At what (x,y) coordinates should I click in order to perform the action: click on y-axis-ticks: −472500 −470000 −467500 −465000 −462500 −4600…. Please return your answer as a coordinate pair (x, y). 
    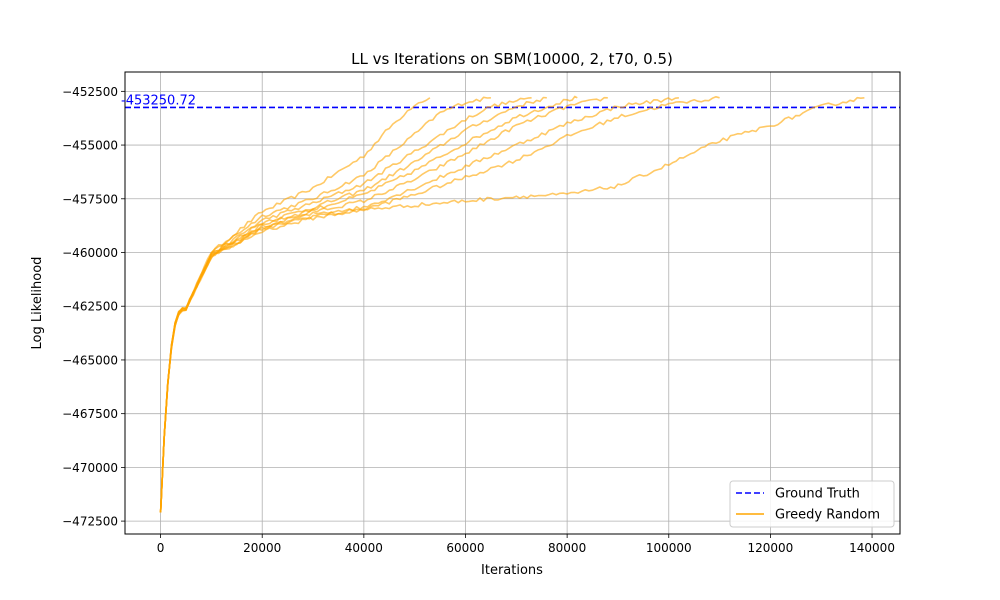
    Looking at the image, I should click on (93, 307).